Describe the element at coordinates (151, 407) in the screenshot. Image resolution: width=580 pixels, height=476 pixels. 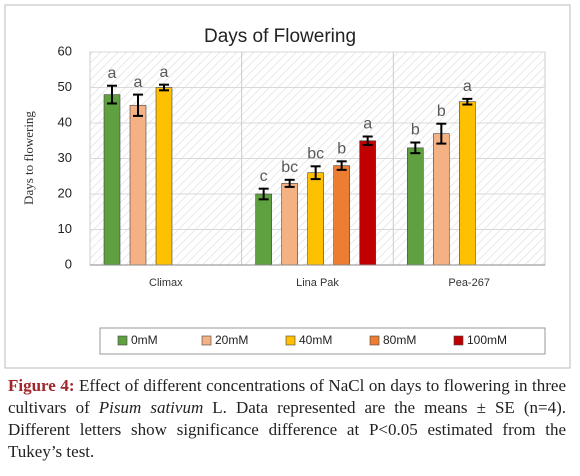
I see `caption-species: Pisum sativum` at that location.